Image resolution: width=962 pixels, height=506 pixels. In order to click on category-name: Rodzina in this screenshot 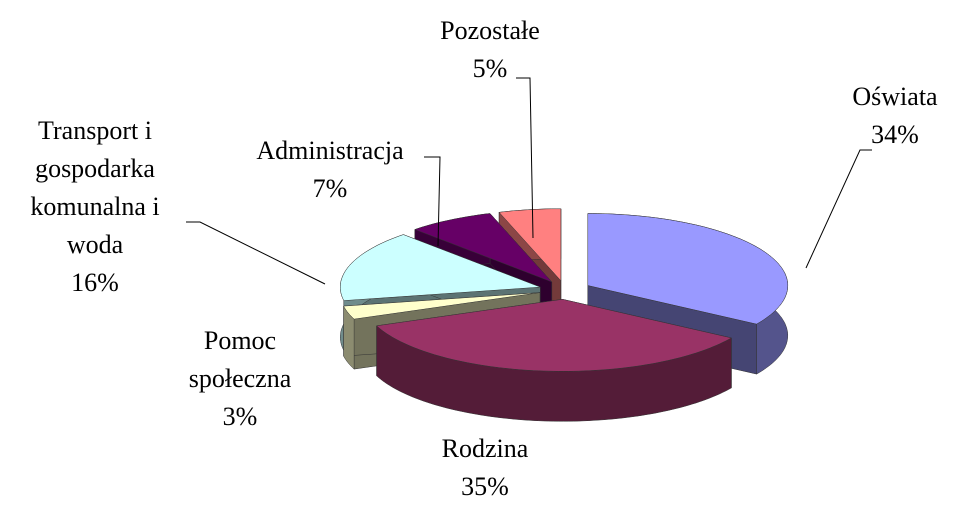, I will do `click(485, 448)`.